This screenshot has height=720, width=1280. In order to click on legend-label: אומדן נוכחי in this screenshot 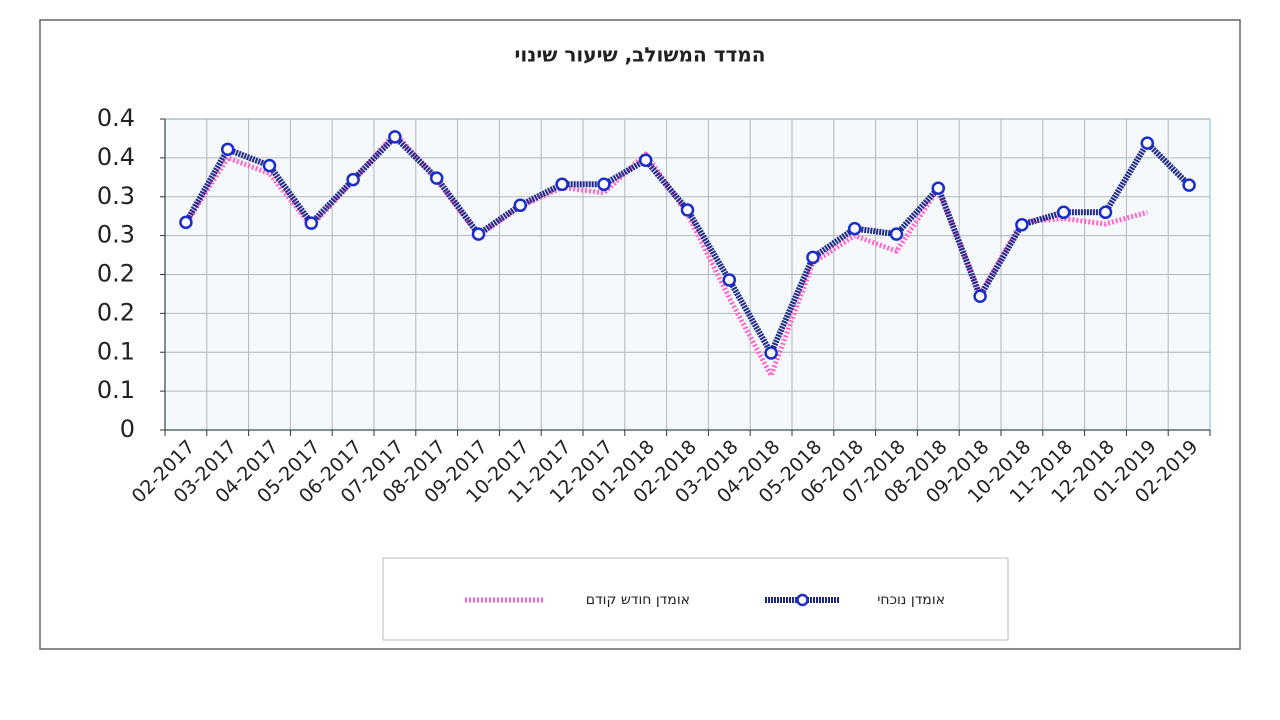, I will do `click(911, 600)`.